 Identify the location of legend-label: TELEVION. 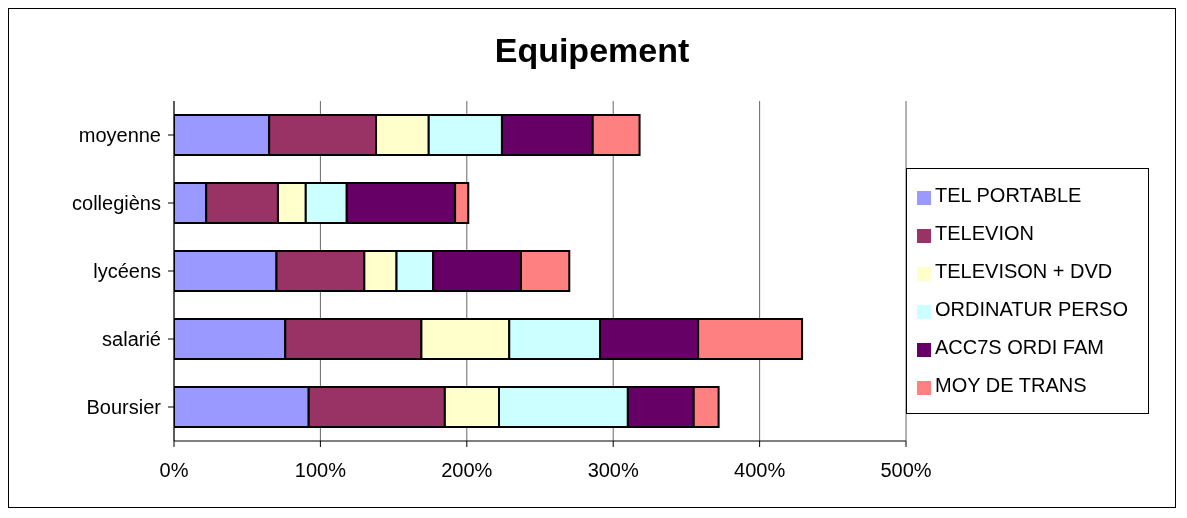
(984, 233).